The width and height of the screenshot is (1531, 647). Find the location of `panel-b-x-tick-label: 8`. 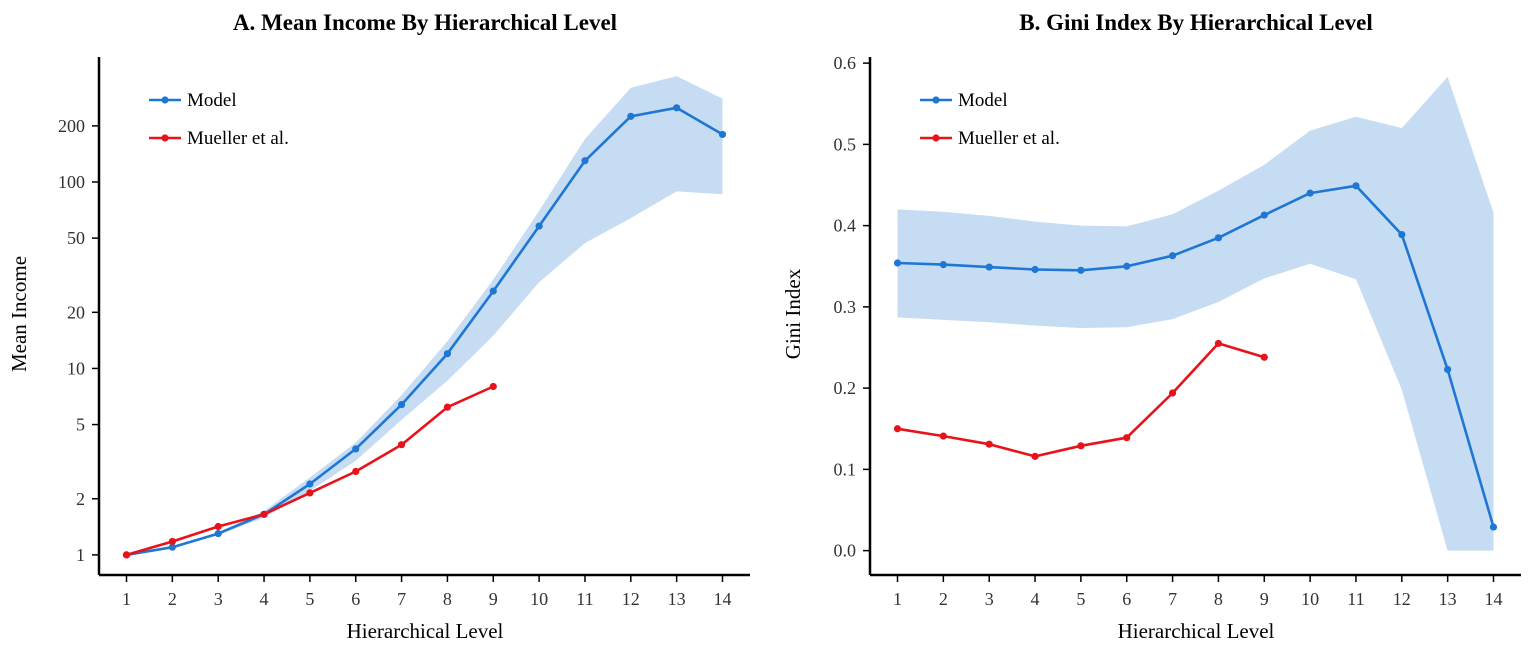

panel-b-x-tick-label: 8 is located at coordinates (1218, 599).